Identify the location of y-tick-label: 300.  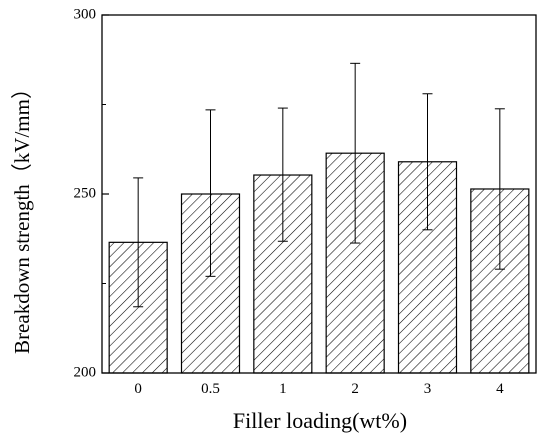
(85, 14).